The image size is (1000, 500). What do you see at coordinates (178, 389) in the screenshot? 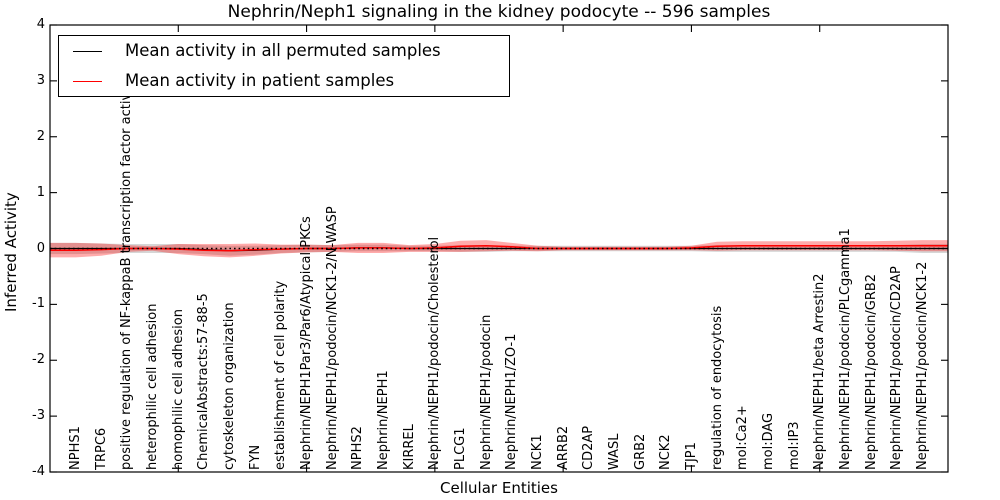
I see `x-tick-label: homophilic cell adhesion` at bounding box center [178, 389].